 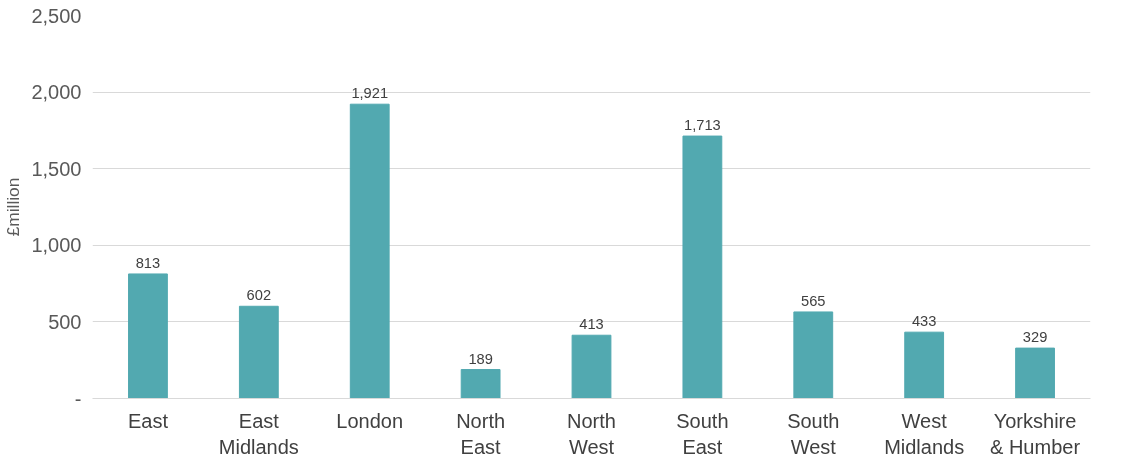 What do you see at coordinates (591, 324) in the screenshot?
I see `data-label: 413` at bounding box center [591, 324].